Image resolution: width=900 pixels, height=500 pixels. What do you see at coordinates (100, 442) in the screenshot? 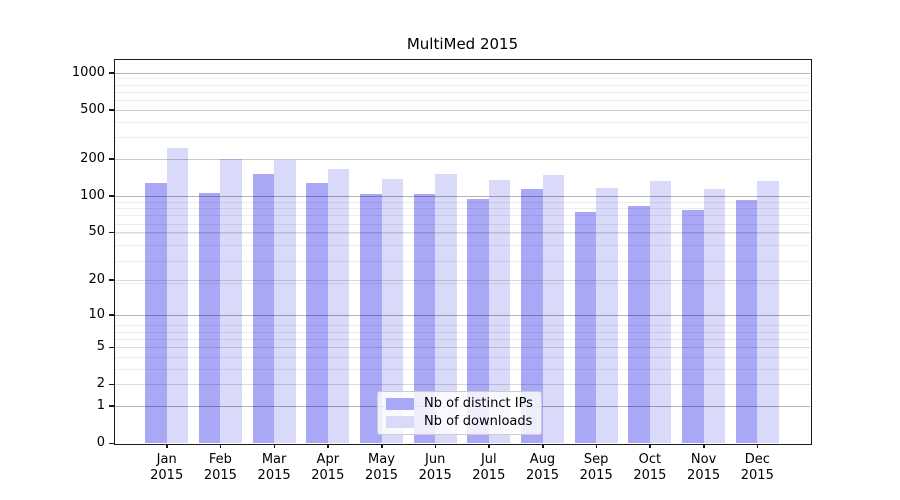
I see `y-tick-label: 0` at bounding box center [100, 442].